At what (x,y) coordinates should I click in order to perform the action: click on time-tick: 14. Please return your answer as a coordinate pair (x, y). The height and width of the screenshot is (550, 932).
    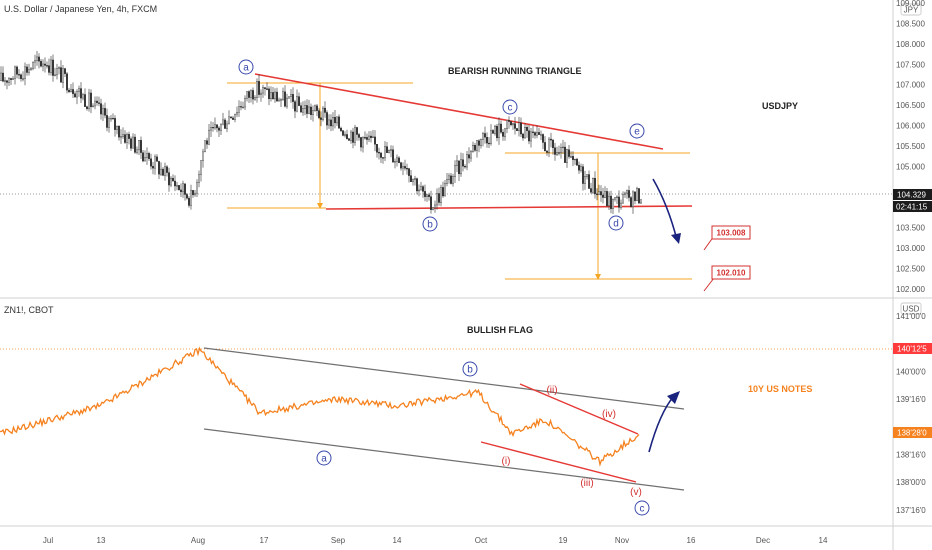
    Looking at the image, I should click on (397, 540).